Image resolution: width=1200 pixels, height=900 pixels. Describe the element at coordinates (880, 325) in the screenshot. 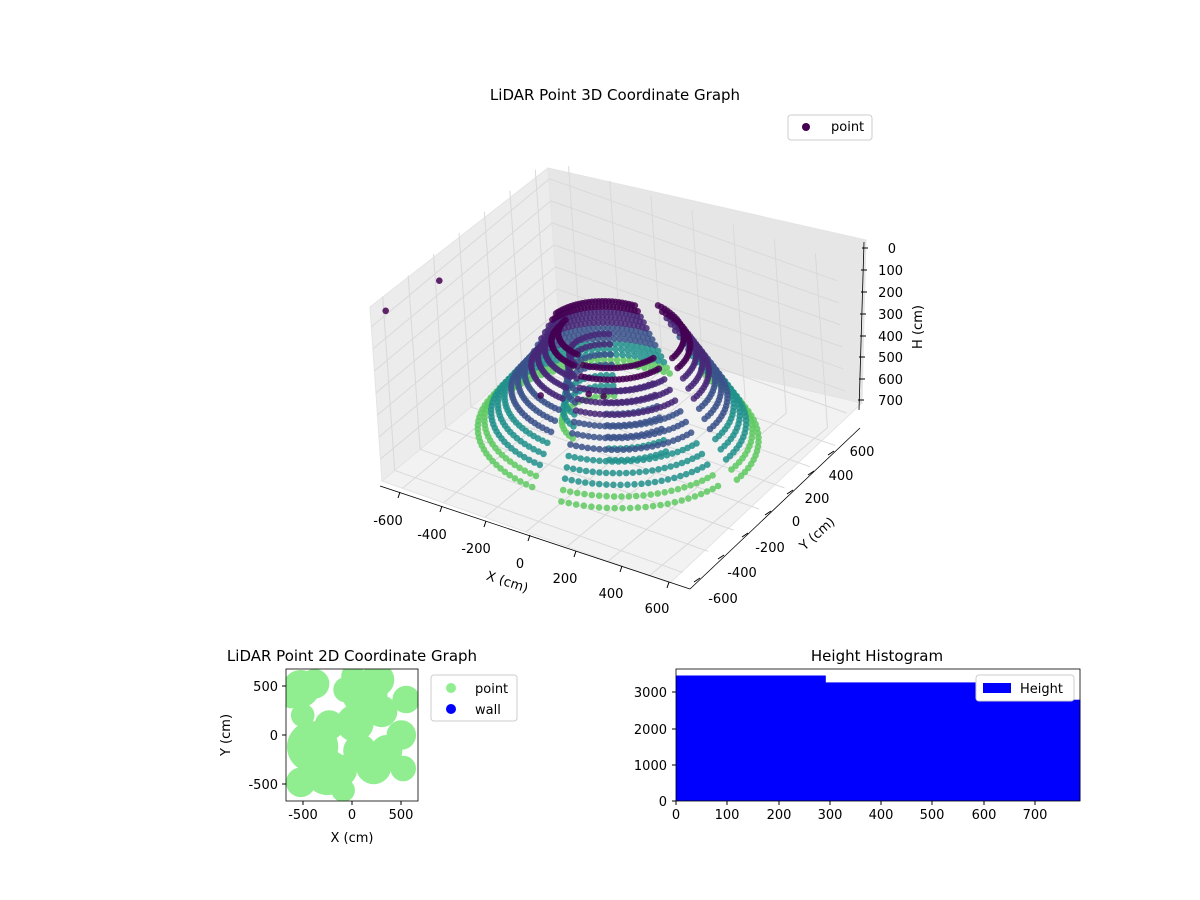

I see `z-ticks-3d: 0 100 200 300 400 500 600 700` at that location.